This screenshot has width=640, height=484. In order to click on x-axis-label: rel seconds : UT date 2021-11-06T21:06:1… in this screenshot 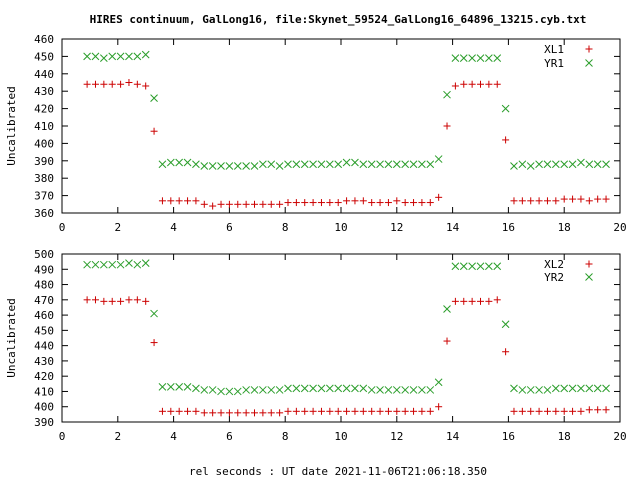, I will do `click(338, 471)`.